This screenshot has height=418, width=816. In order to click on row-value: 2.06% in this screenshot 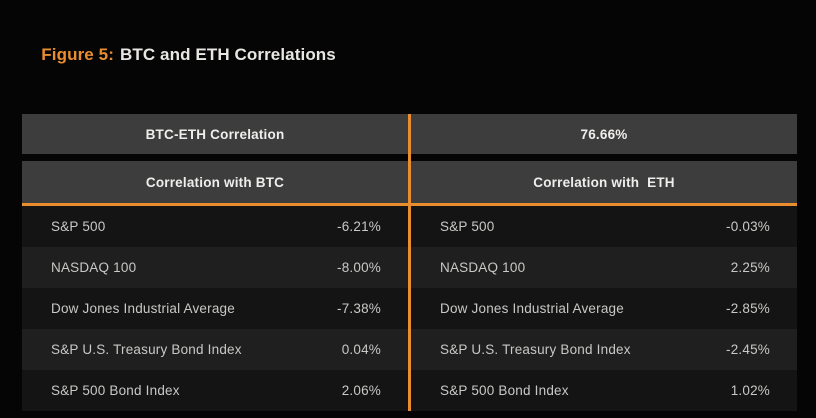, I will do `click(361, 390)`.